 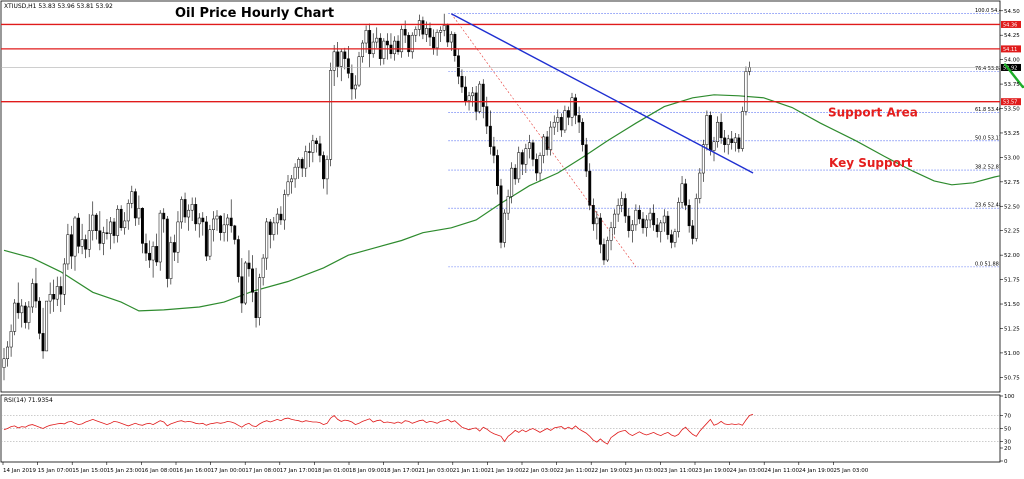 What do you see at coordinates (504, 471) in the screenshot?
I see `time-tick-label: 21 Jan 19:00` at bounding box center [504, 471].